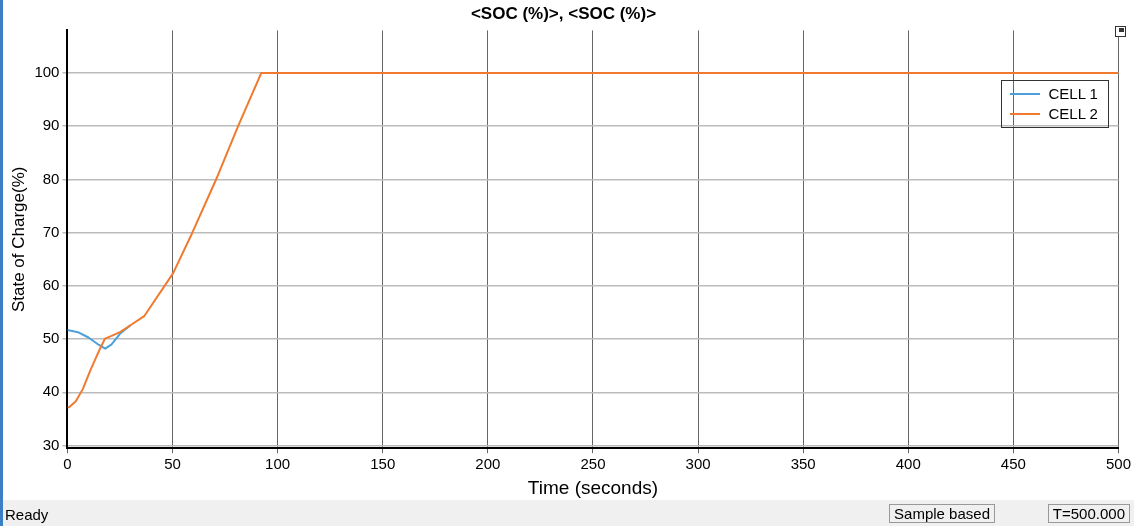 The width and height of the screenshot is (1134, 526). I want to click on legend-label: CELL 1, so click(1073, 94).